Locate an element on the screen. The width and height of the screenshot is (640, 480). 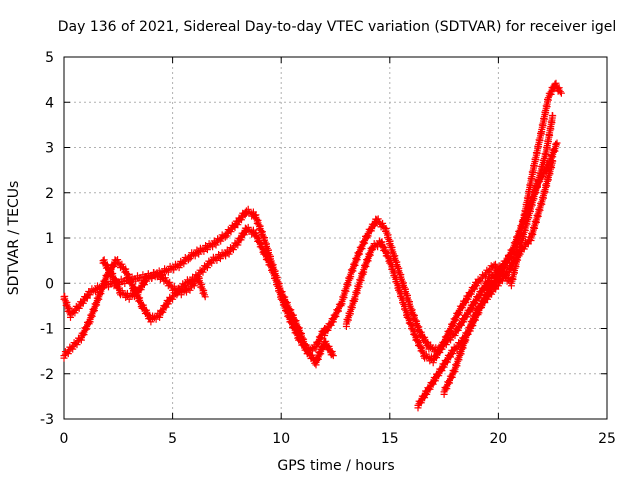
y-tick-label: 3 is located at coordinates (49, 149).